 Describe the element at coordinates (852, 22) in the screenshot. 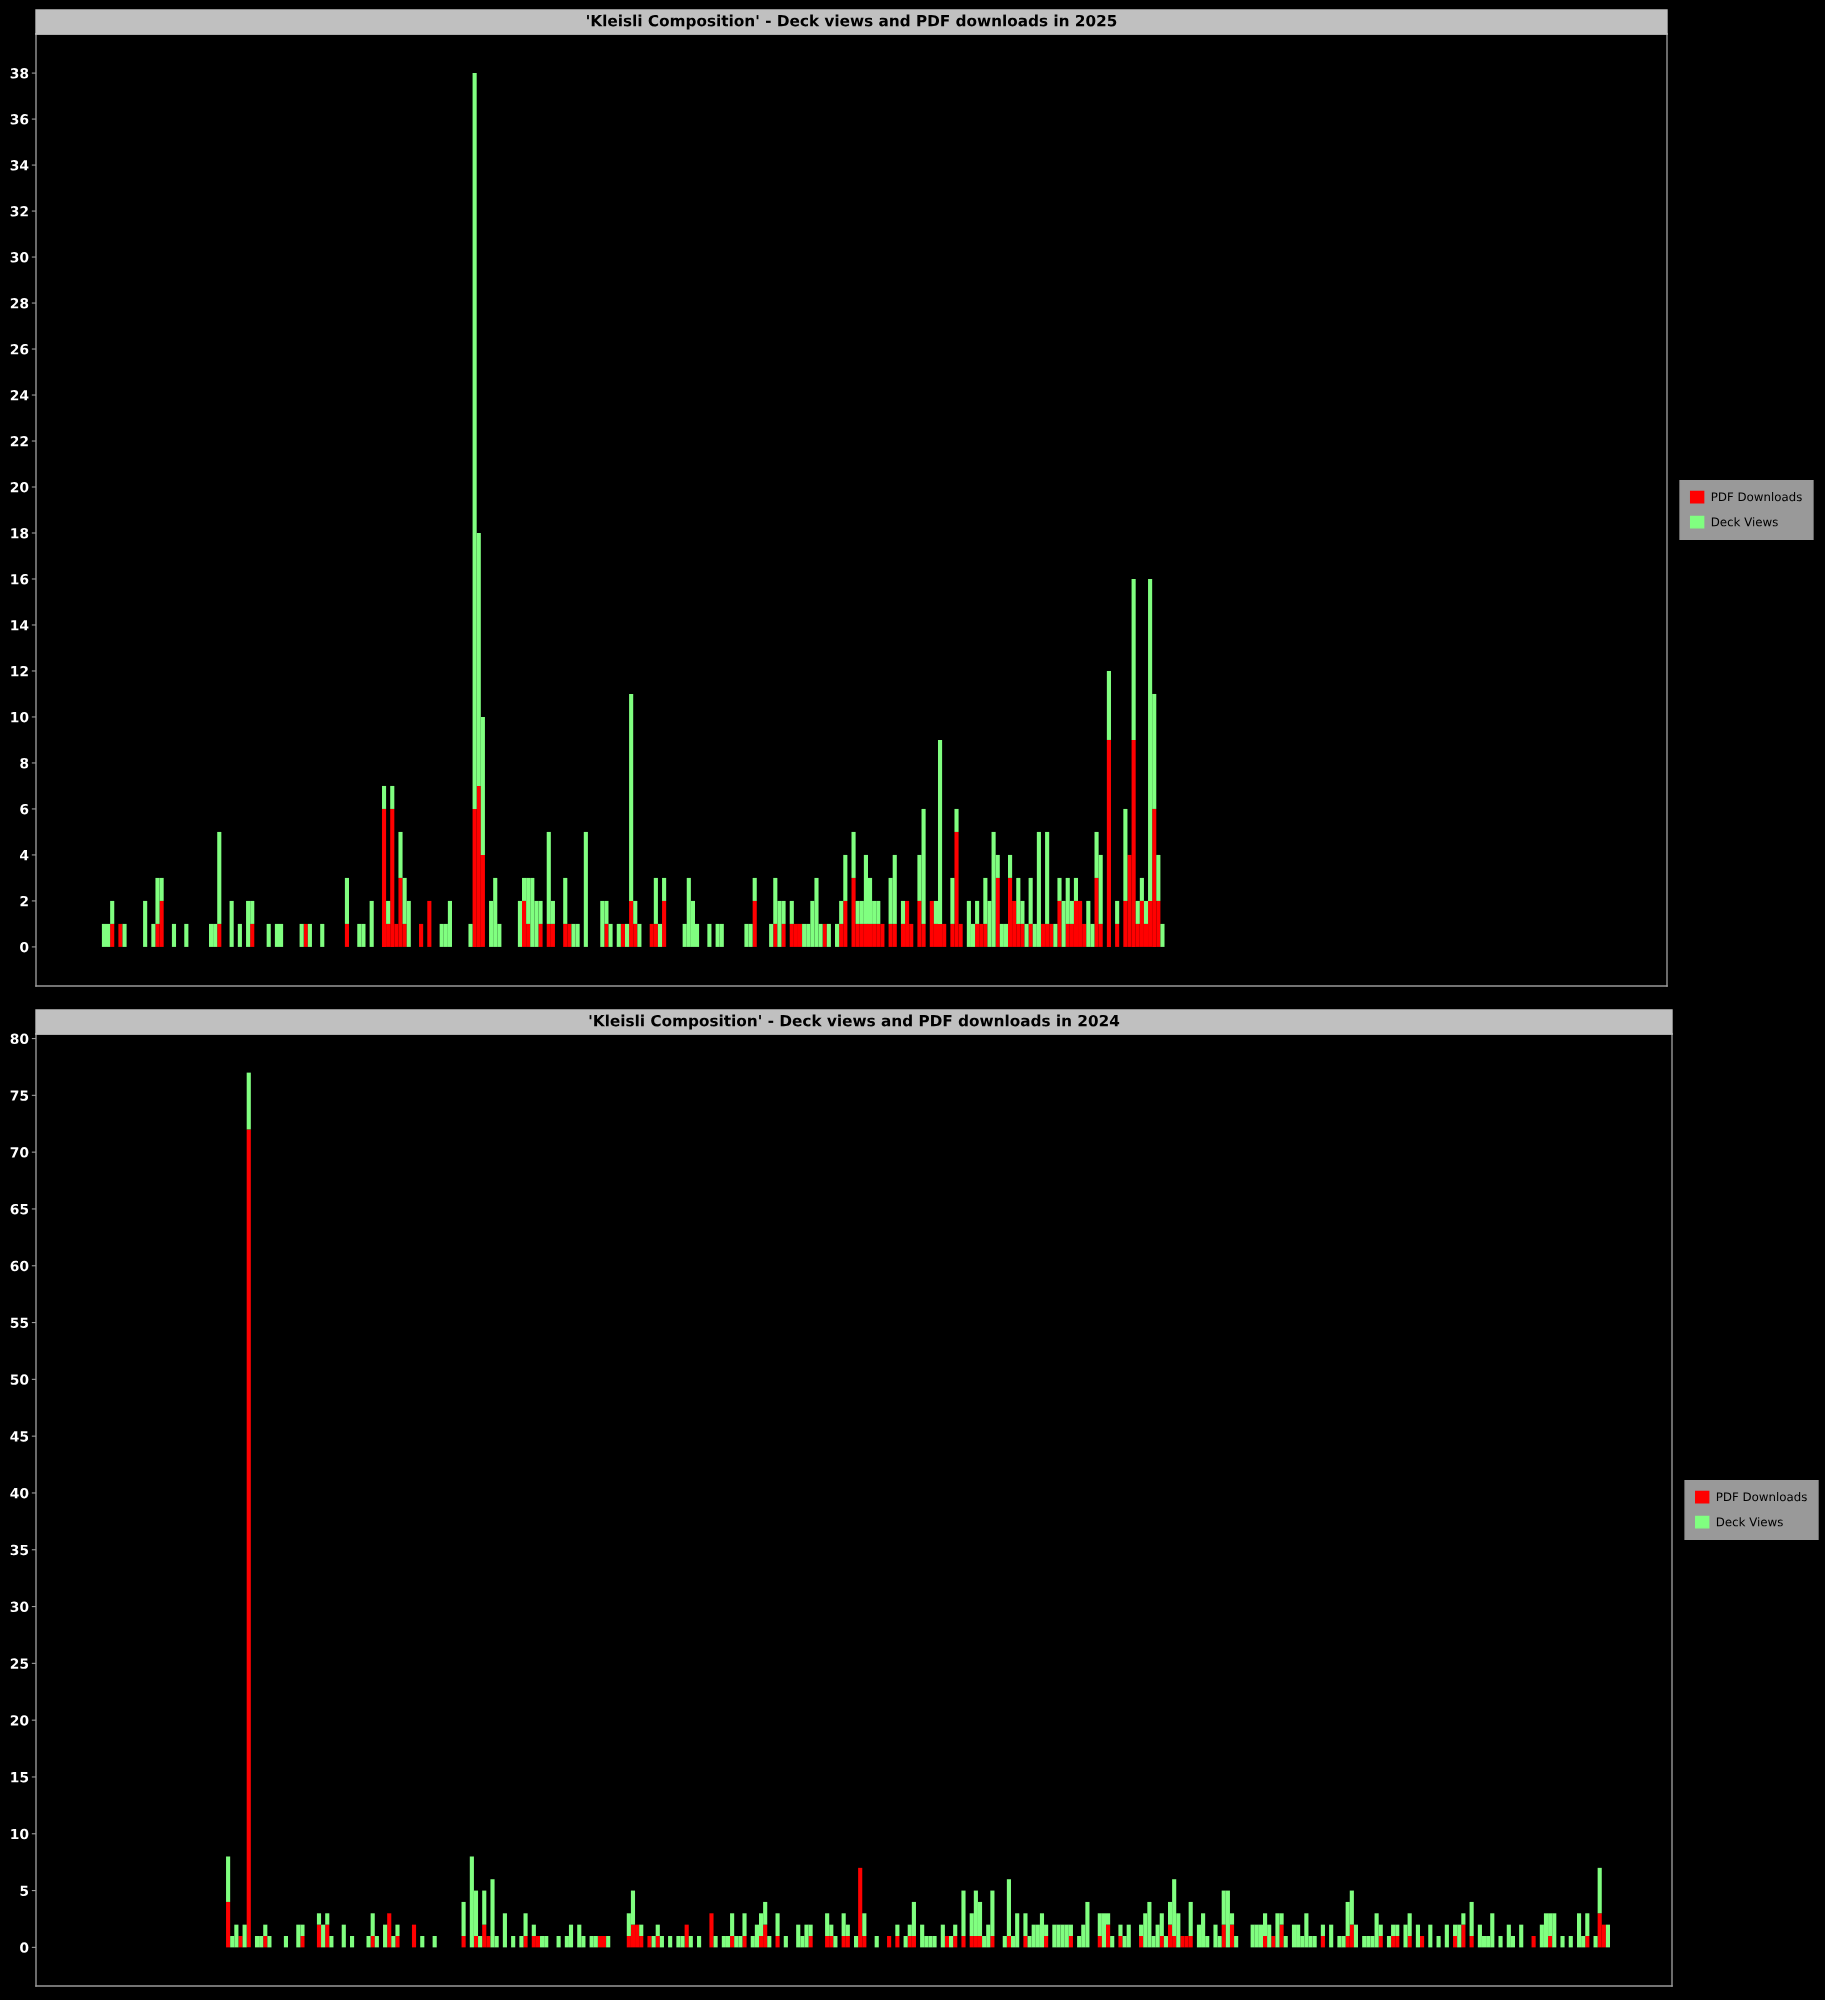

I see `chart-title: 'Kleisli Composition' - Deck views and PDF downloads in 2025` at that location.